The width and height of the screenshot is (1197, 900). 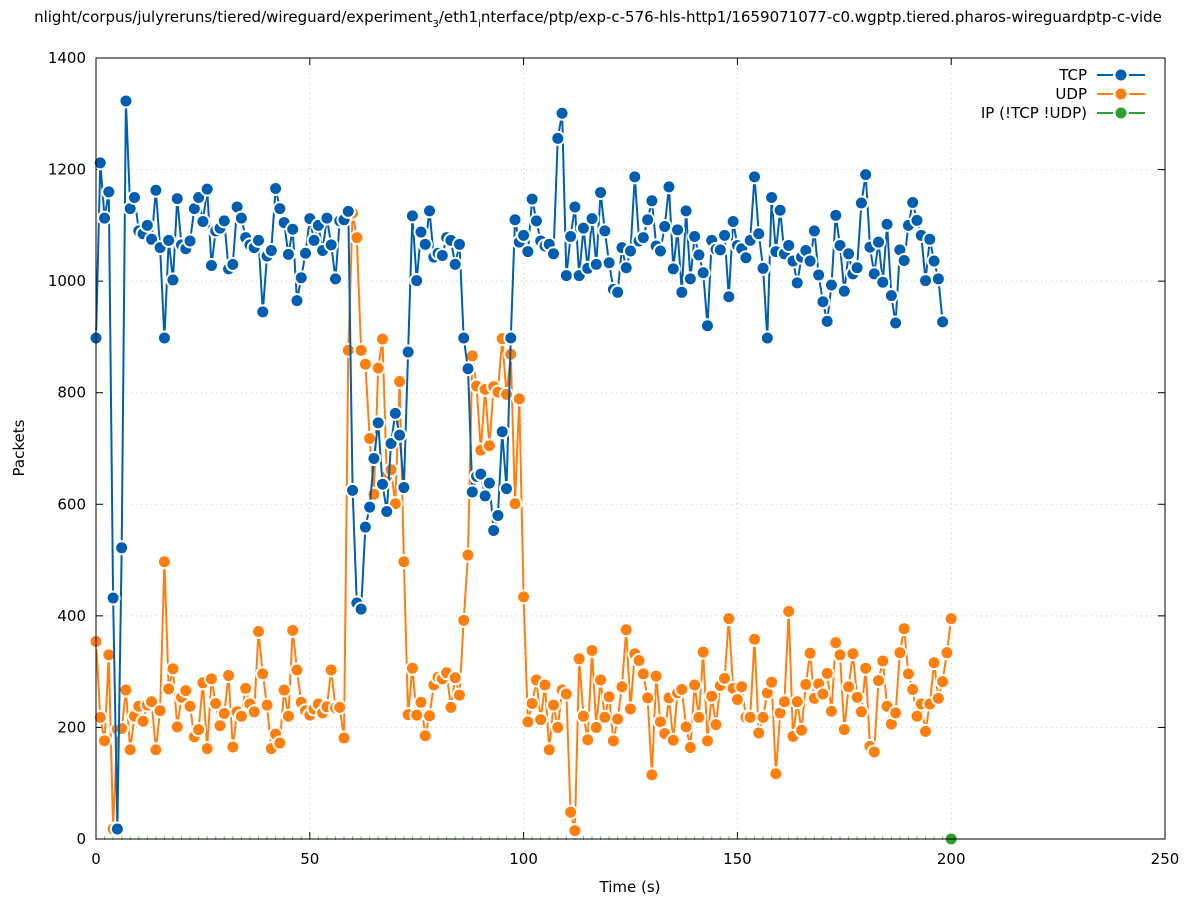 I want to click on x-tick-label: 100, so click(x=523, y=859).